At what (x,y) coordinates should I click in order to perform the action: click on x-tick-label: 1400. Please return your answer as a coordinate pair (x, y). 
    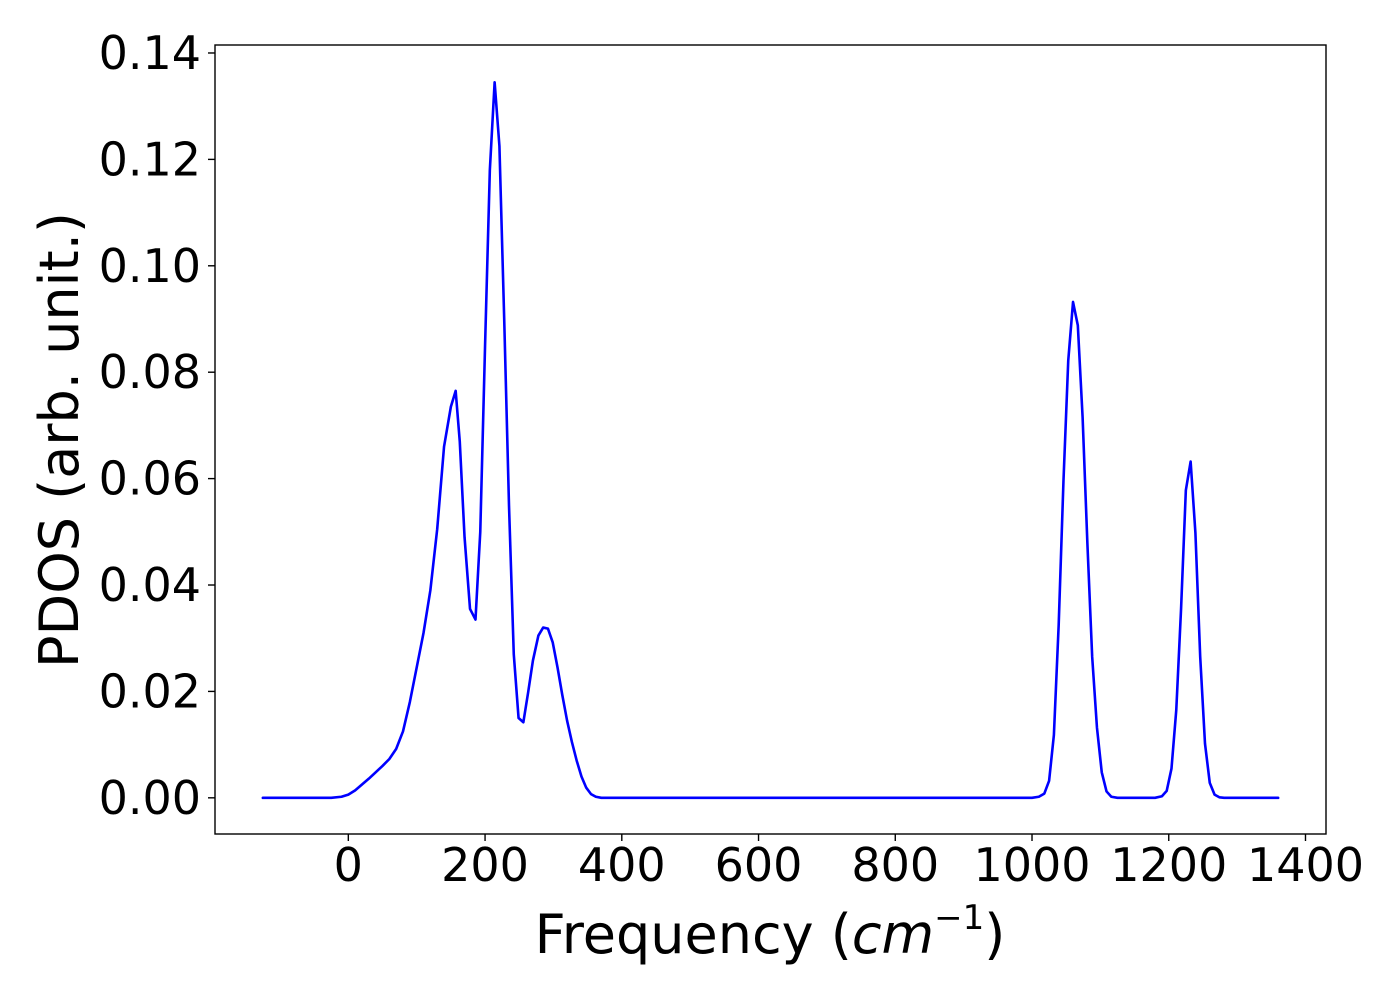
    Looking at the image, I should click on (1305, 865).